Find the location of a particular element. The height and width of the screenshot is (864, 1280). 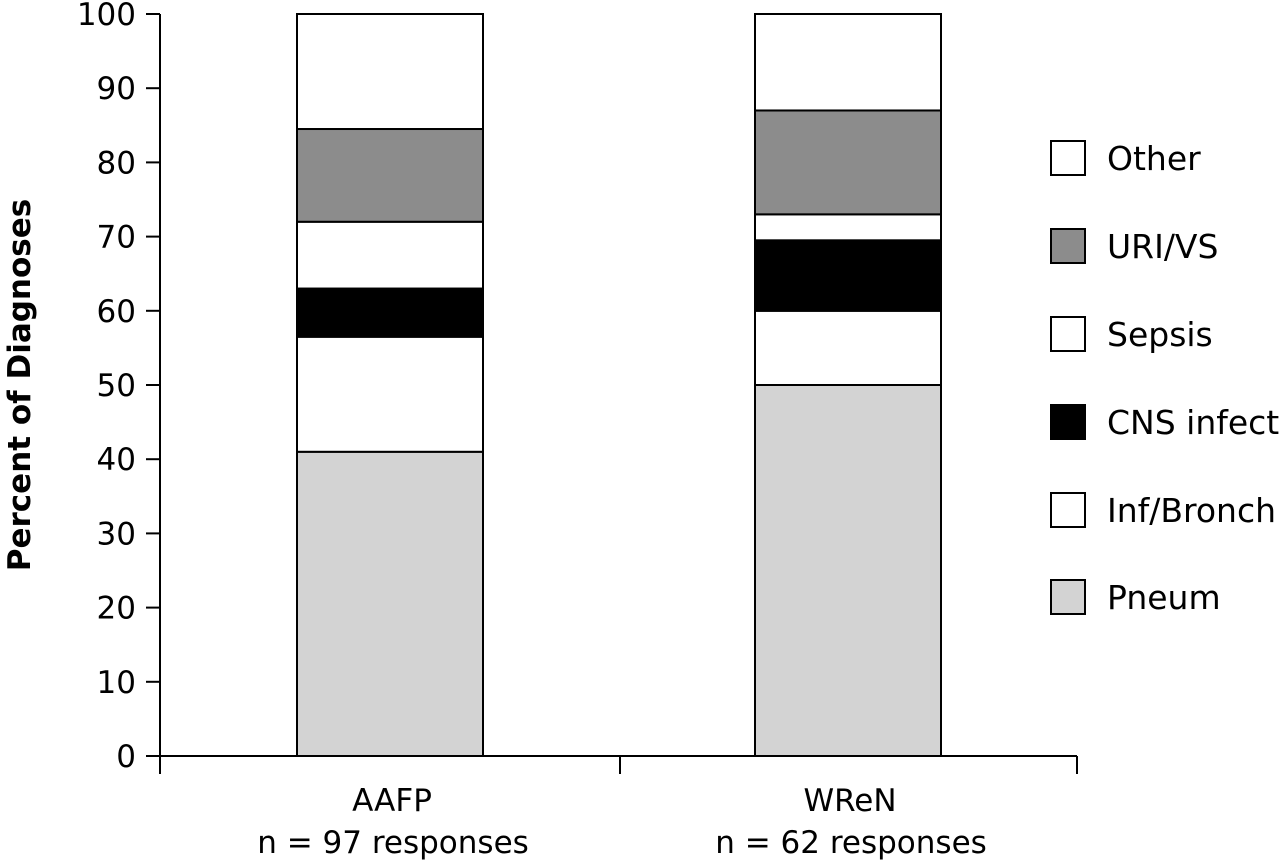

legend-label: Inf/Bronch is located at coordinates (1191, 510).